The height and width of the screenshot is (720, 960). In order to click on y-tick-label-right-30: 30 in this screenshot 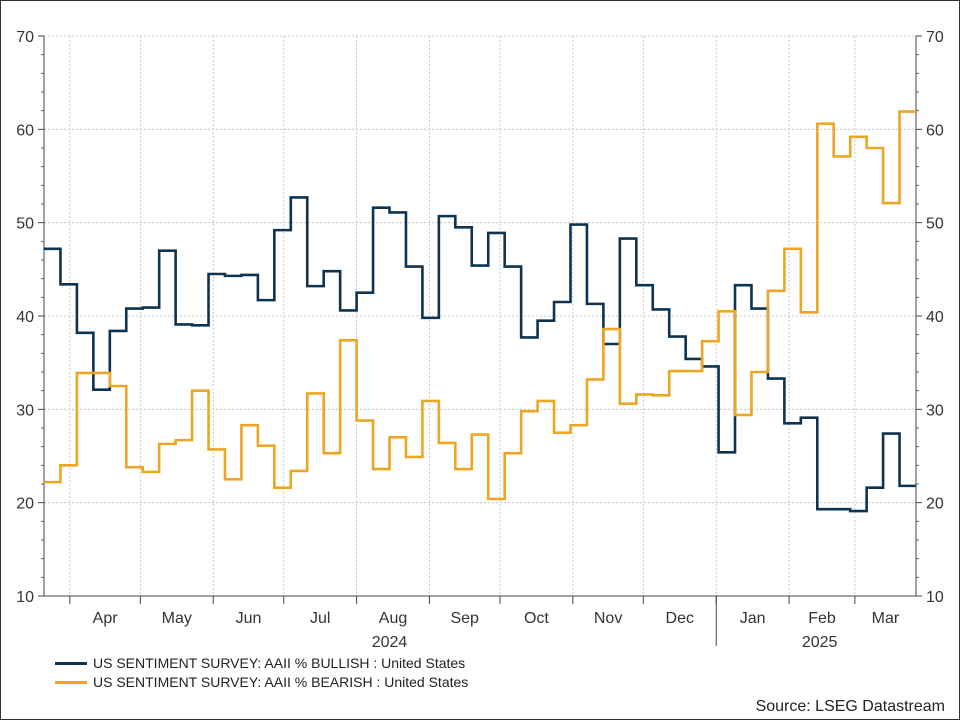, I will do `click(935, 410)`.